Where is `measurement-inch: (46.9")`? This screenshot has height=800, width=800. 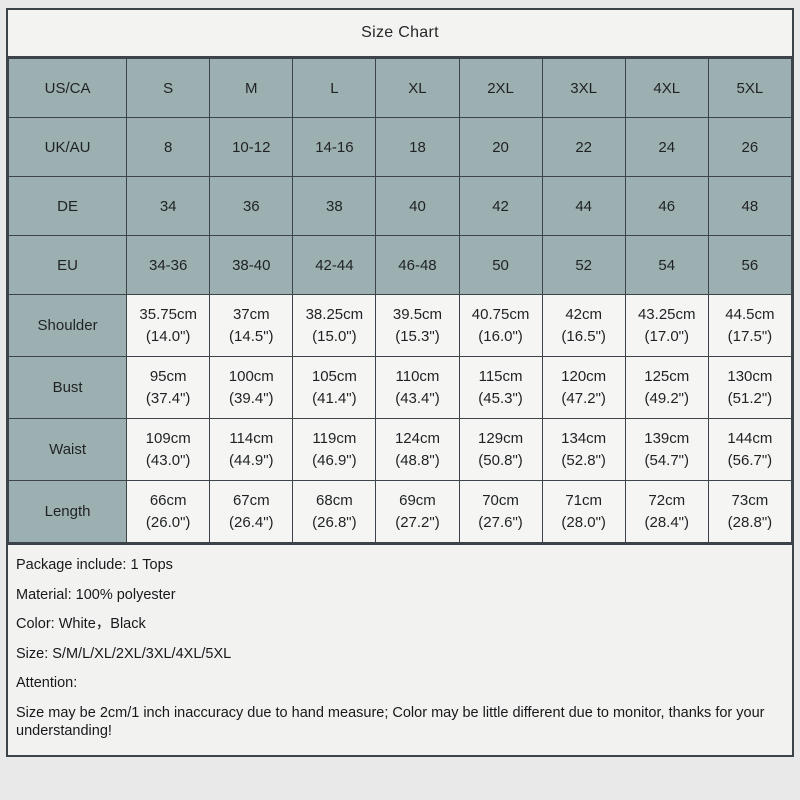
measurement-inch: (46.9") is located at coordinates (334, 460).